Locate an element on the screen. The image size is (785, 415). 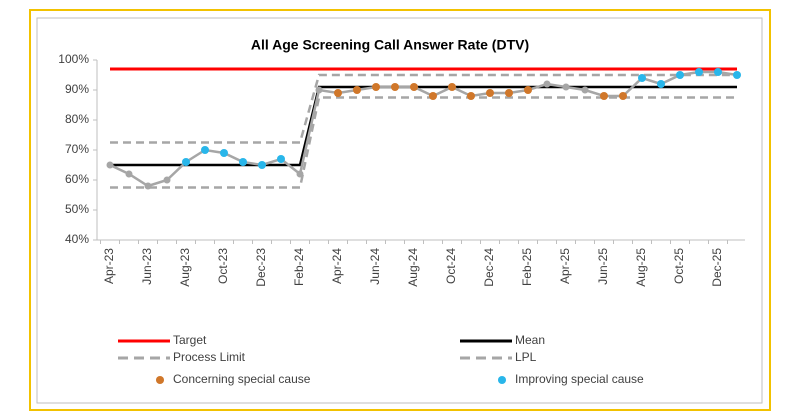
x-tick-label: Jun-25 is located at coordinates (603, 266).